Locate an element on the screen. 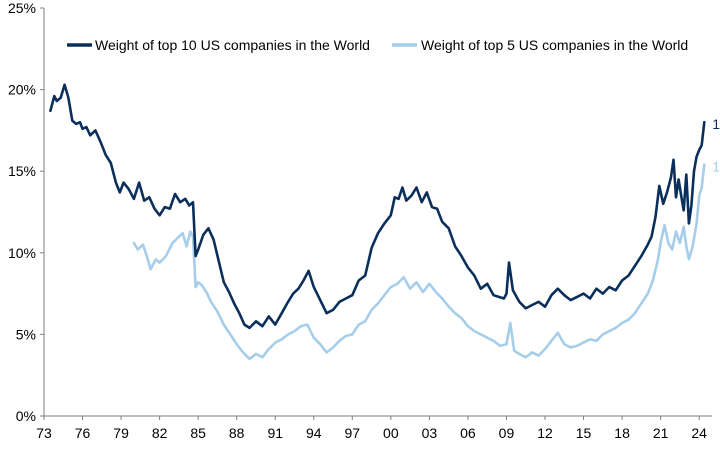 This screenshot has height=450, width=720. x-tick-label: 03 is located at coordinates (430, 433).